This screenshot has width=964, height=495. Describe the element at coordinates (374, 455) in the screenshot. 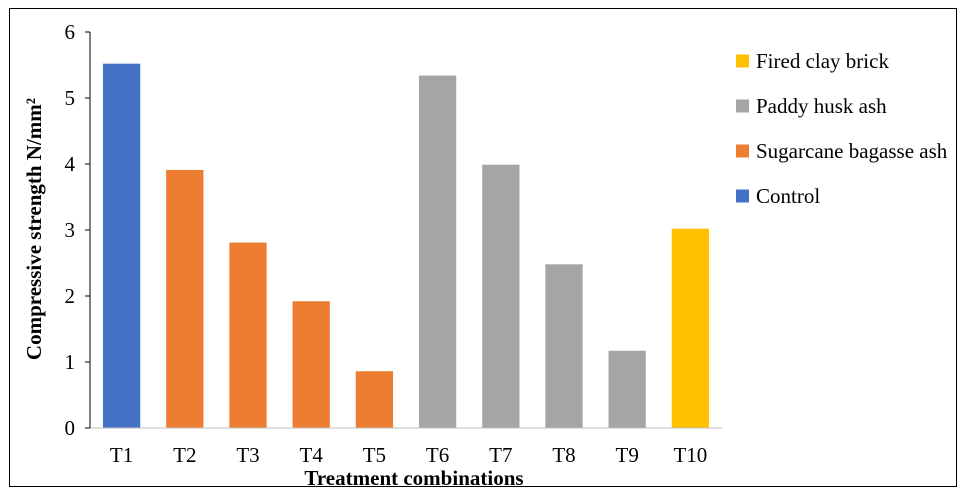

I see `x-tick-label: T5` at that location.